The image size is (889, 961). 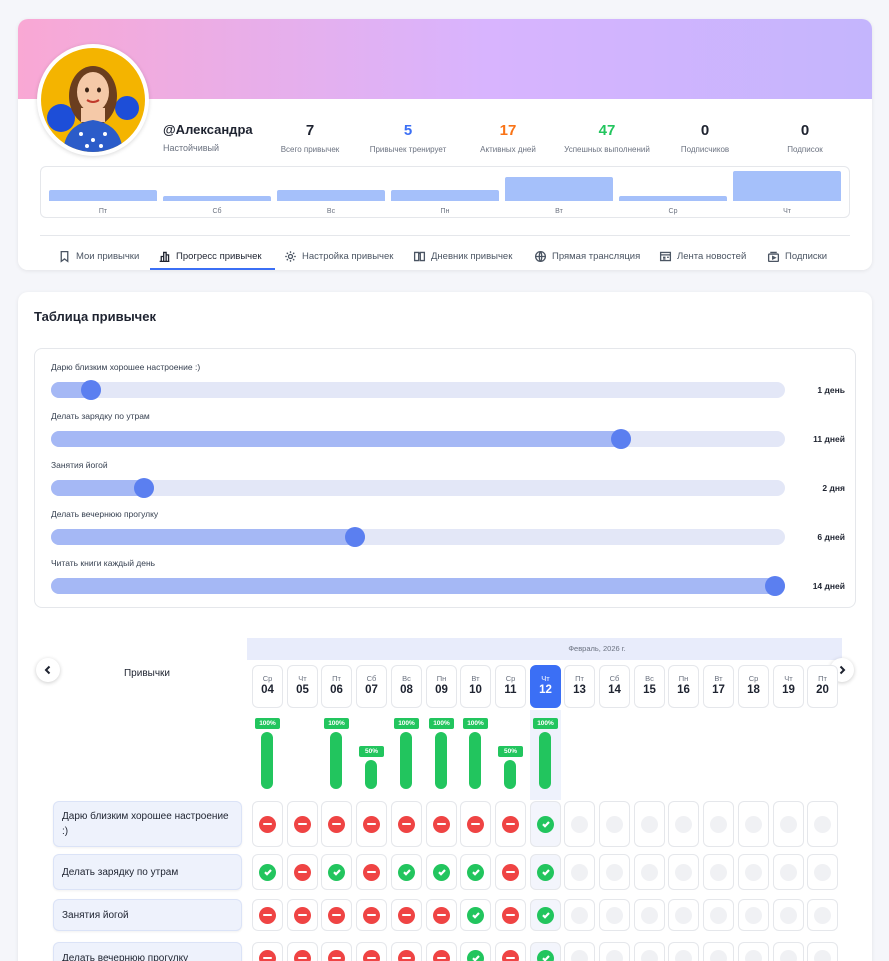 I want to click on day-header: Ср 18, so click(x=753, y=686).